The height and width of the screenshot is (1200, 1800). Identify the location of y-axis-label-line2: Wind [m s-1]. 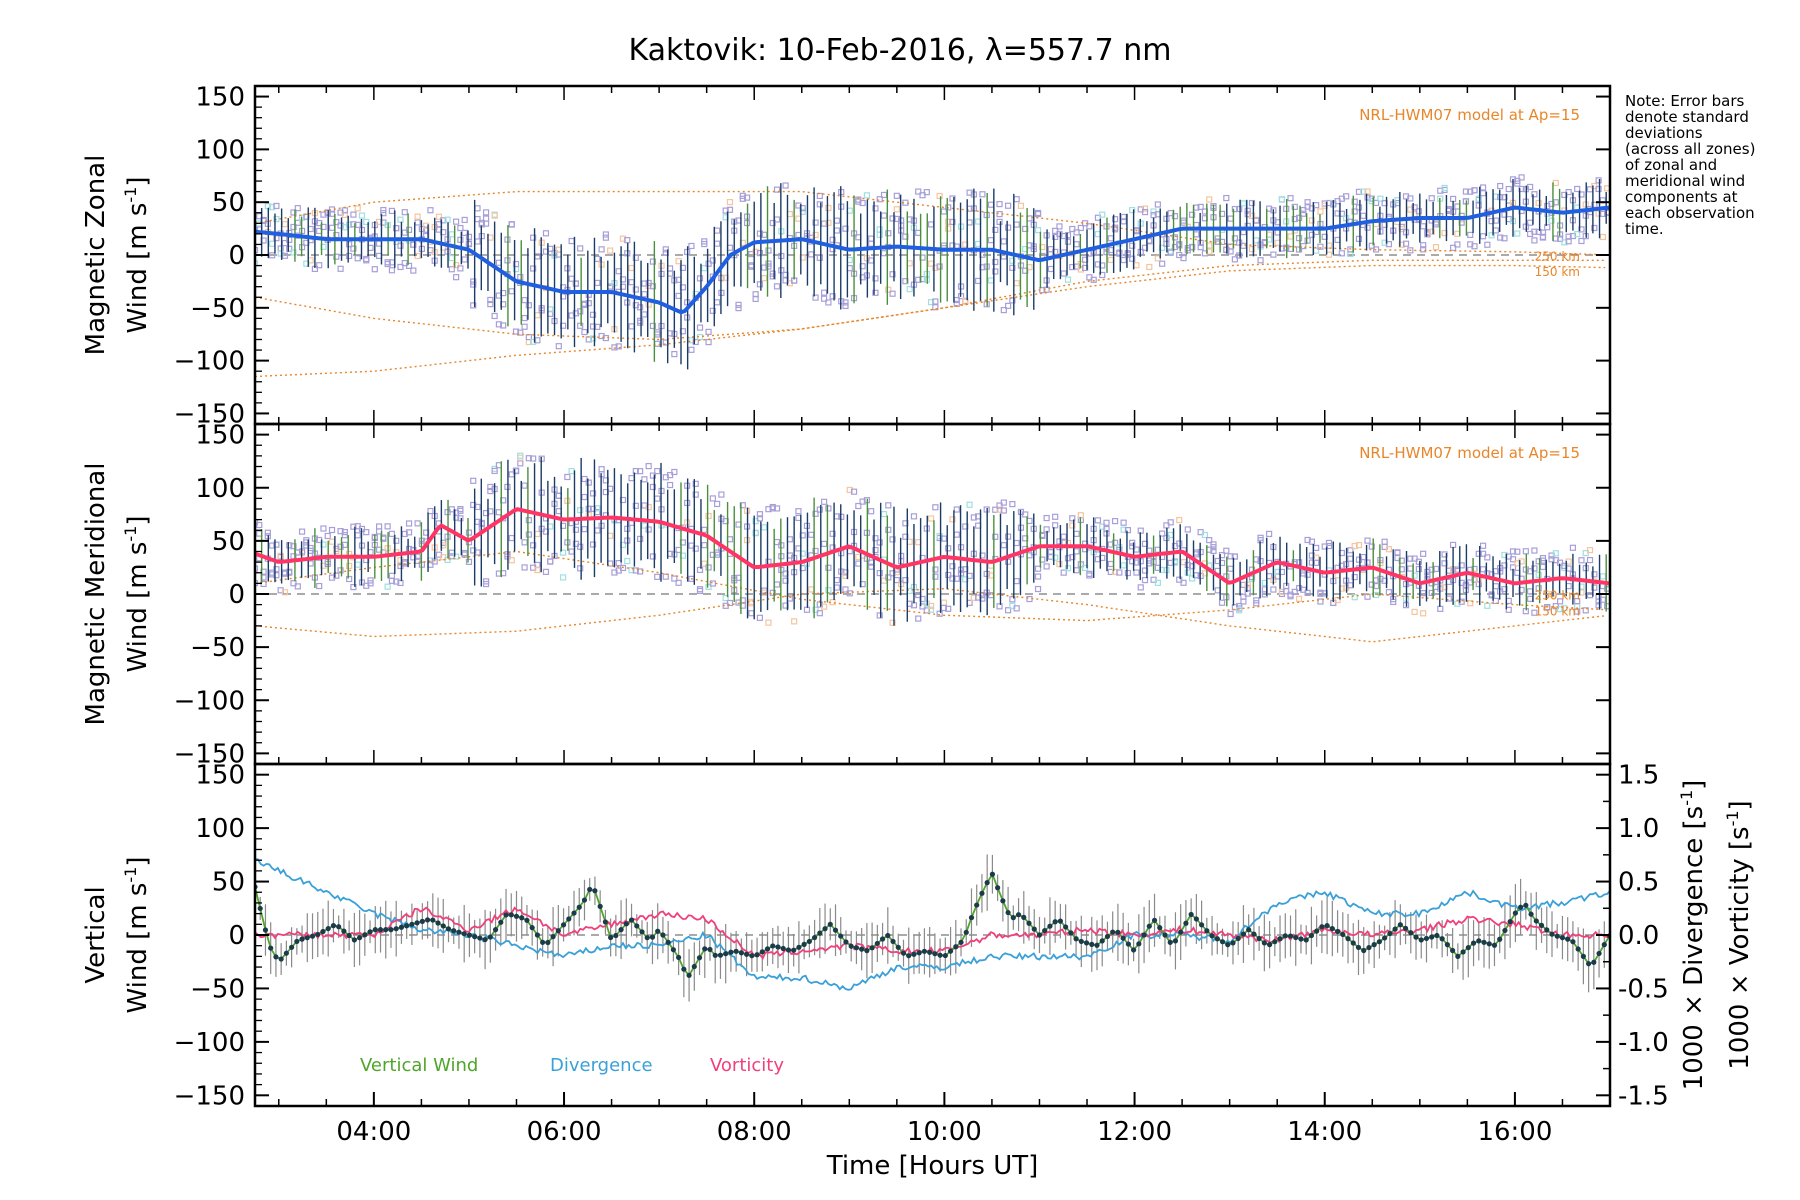
(137, 255).